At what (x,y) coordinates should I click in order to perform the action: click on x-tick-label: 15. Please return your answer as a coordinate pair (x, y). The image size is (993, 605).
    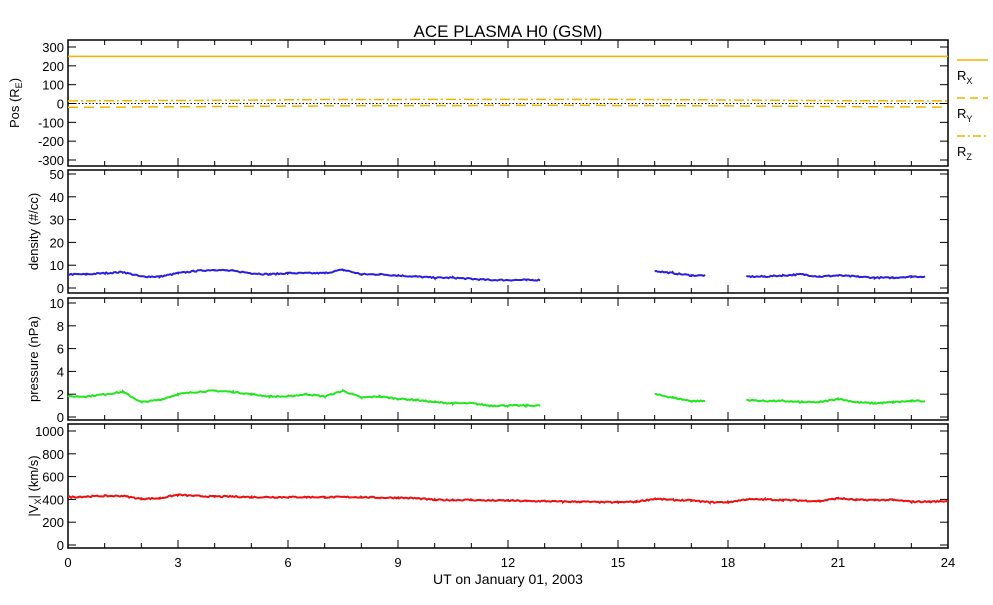
    Looking at the image, I should click on (618, 562).